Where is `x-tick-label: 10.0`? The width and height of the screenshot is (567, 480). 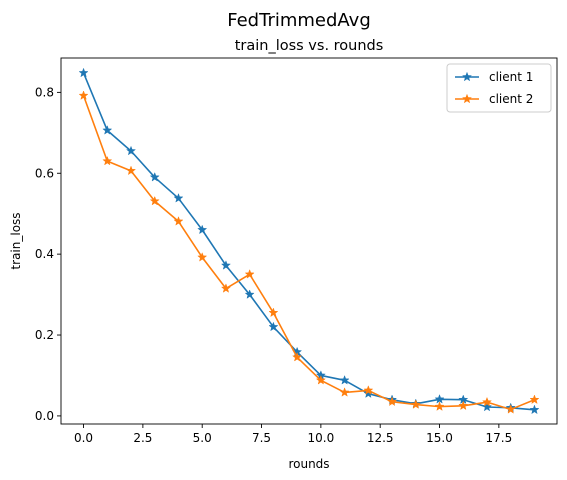 x-tick-label: 10.0 is located at coordinates (321, 438).